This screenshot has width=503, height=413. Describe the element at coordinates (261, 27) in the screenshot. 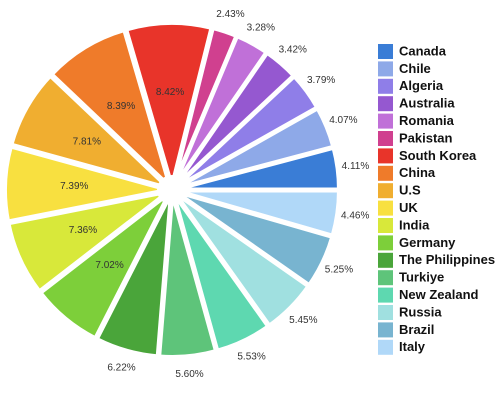

I see `value-label: 3.28%` at that location.